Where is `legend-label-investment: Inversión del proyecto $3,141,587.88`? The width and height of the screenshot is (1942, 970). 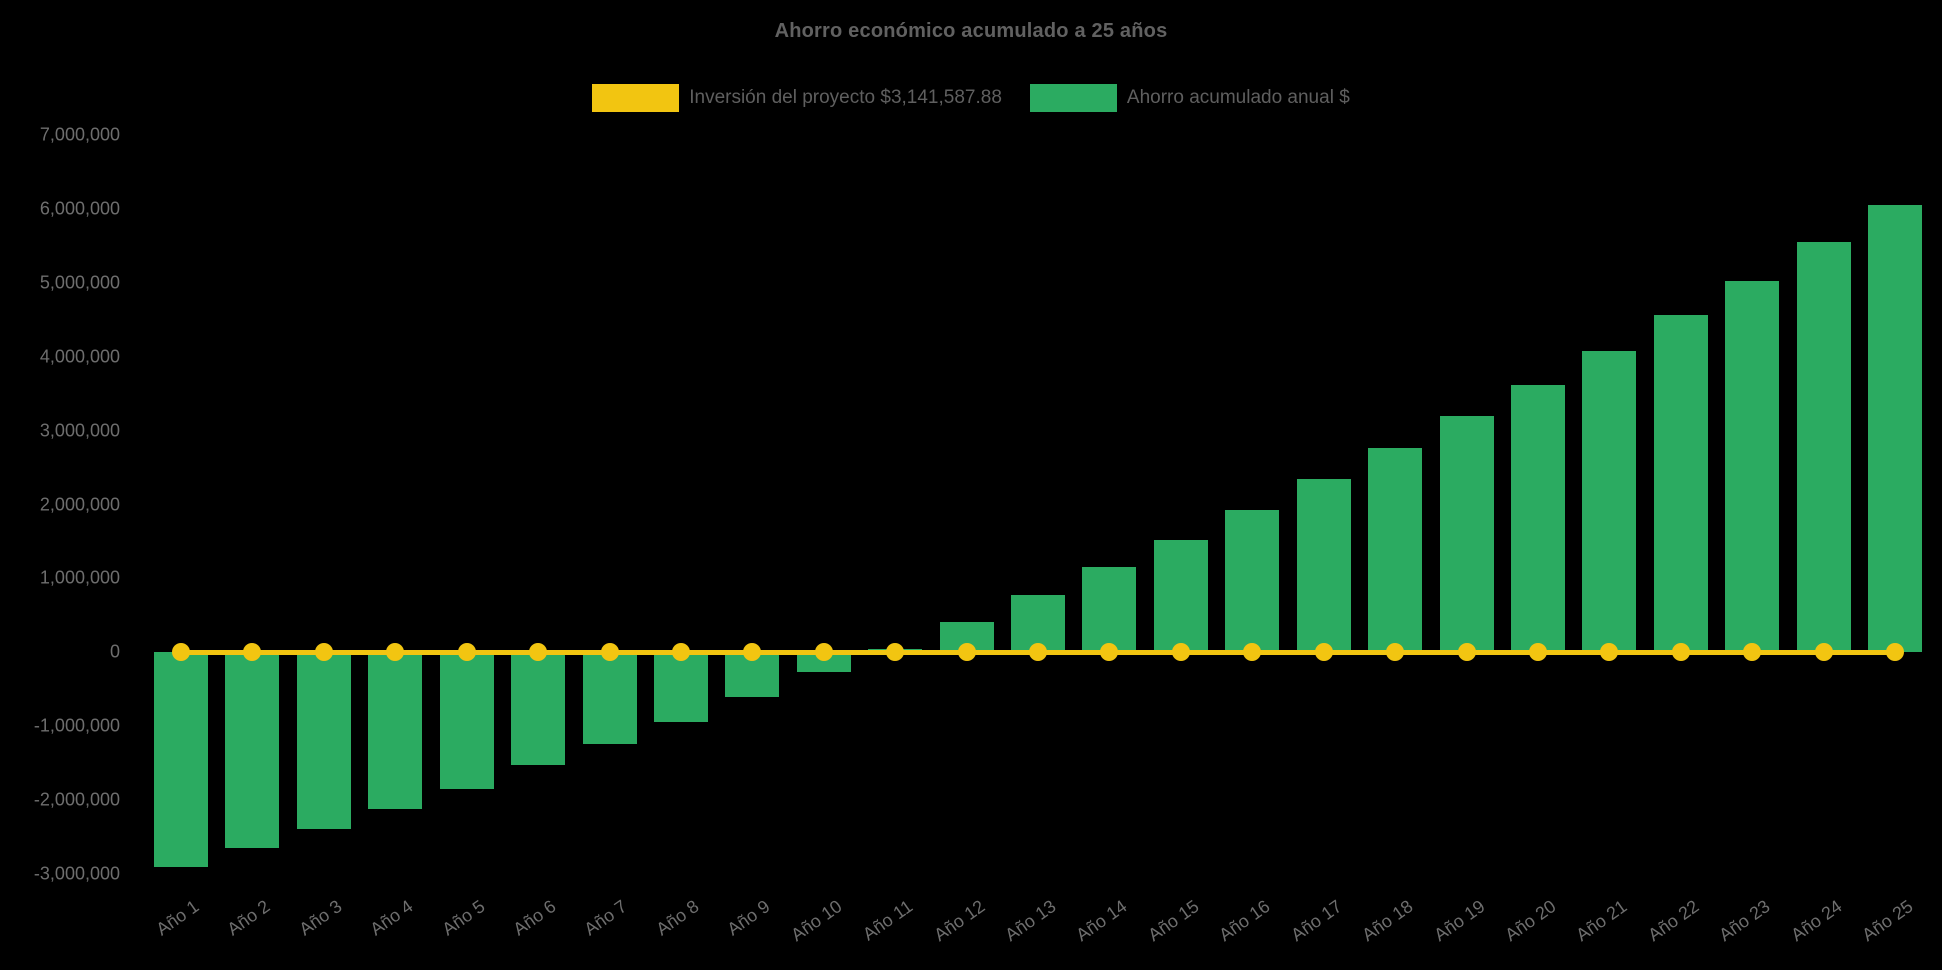
legend-label-investment: Inversión del proyecto $3,141,587.88 is located at coordinates (845, 97).